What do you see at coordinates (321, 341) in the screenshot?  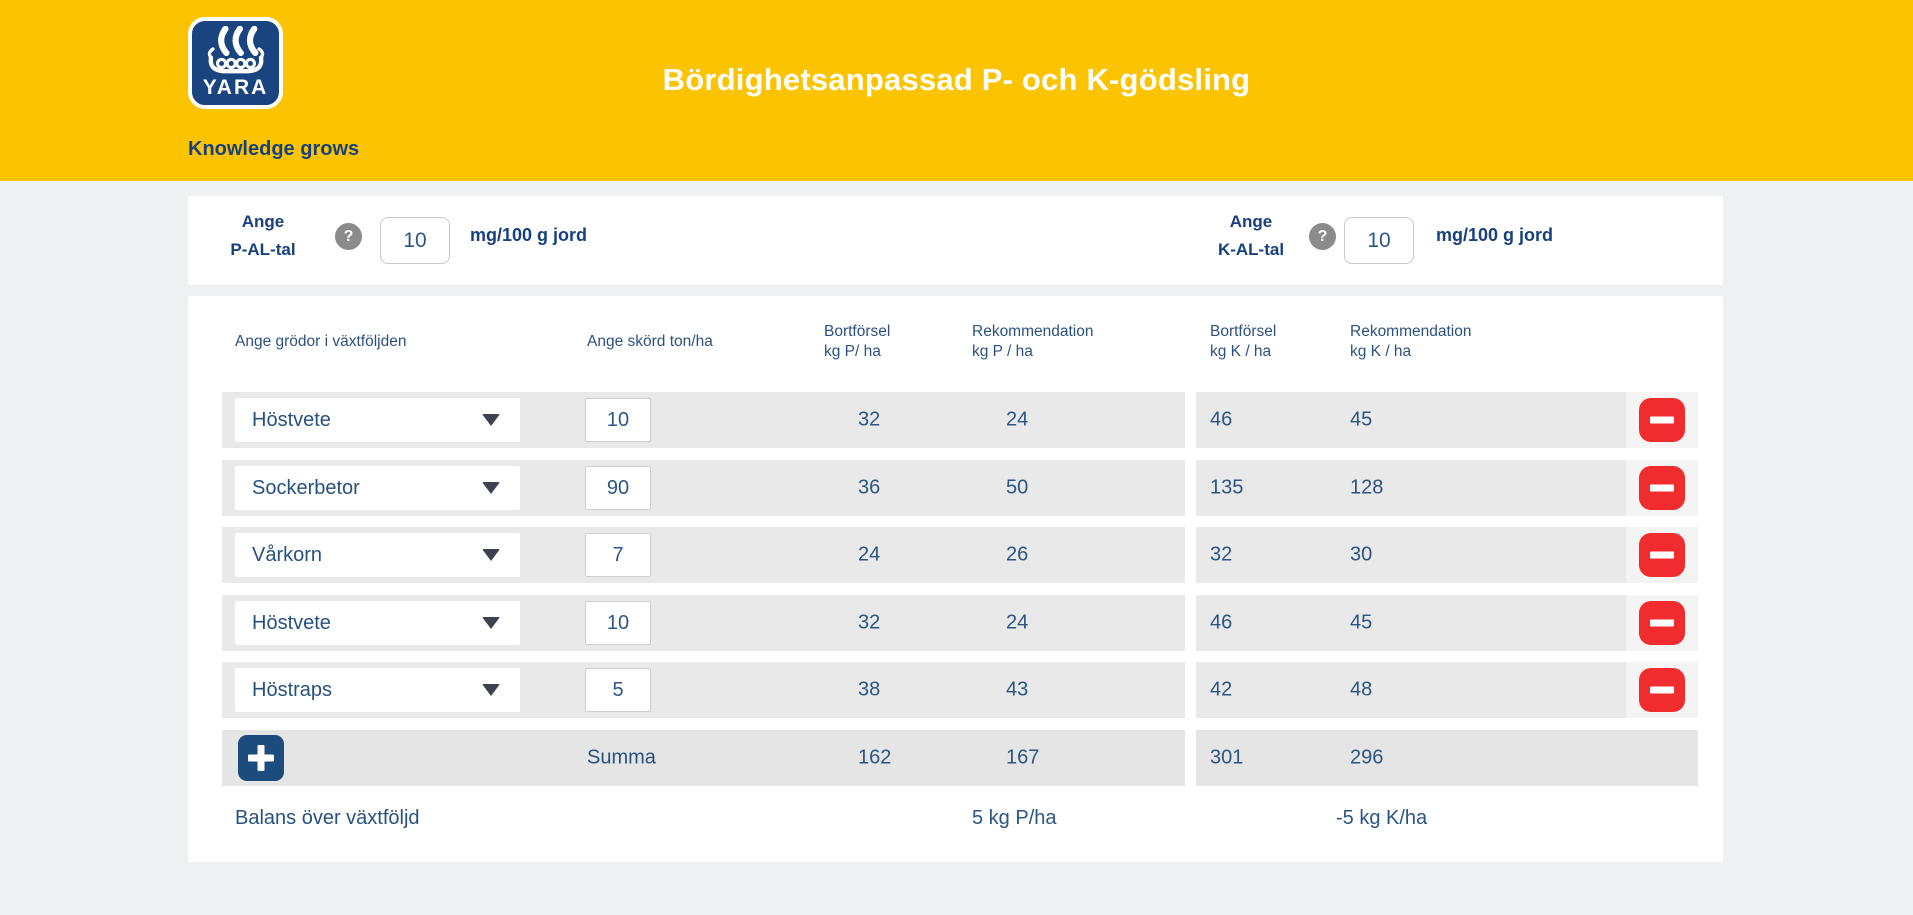 I see `col-header-crop: Ange grödor i växtföljden` at bounding box center [321, 341].